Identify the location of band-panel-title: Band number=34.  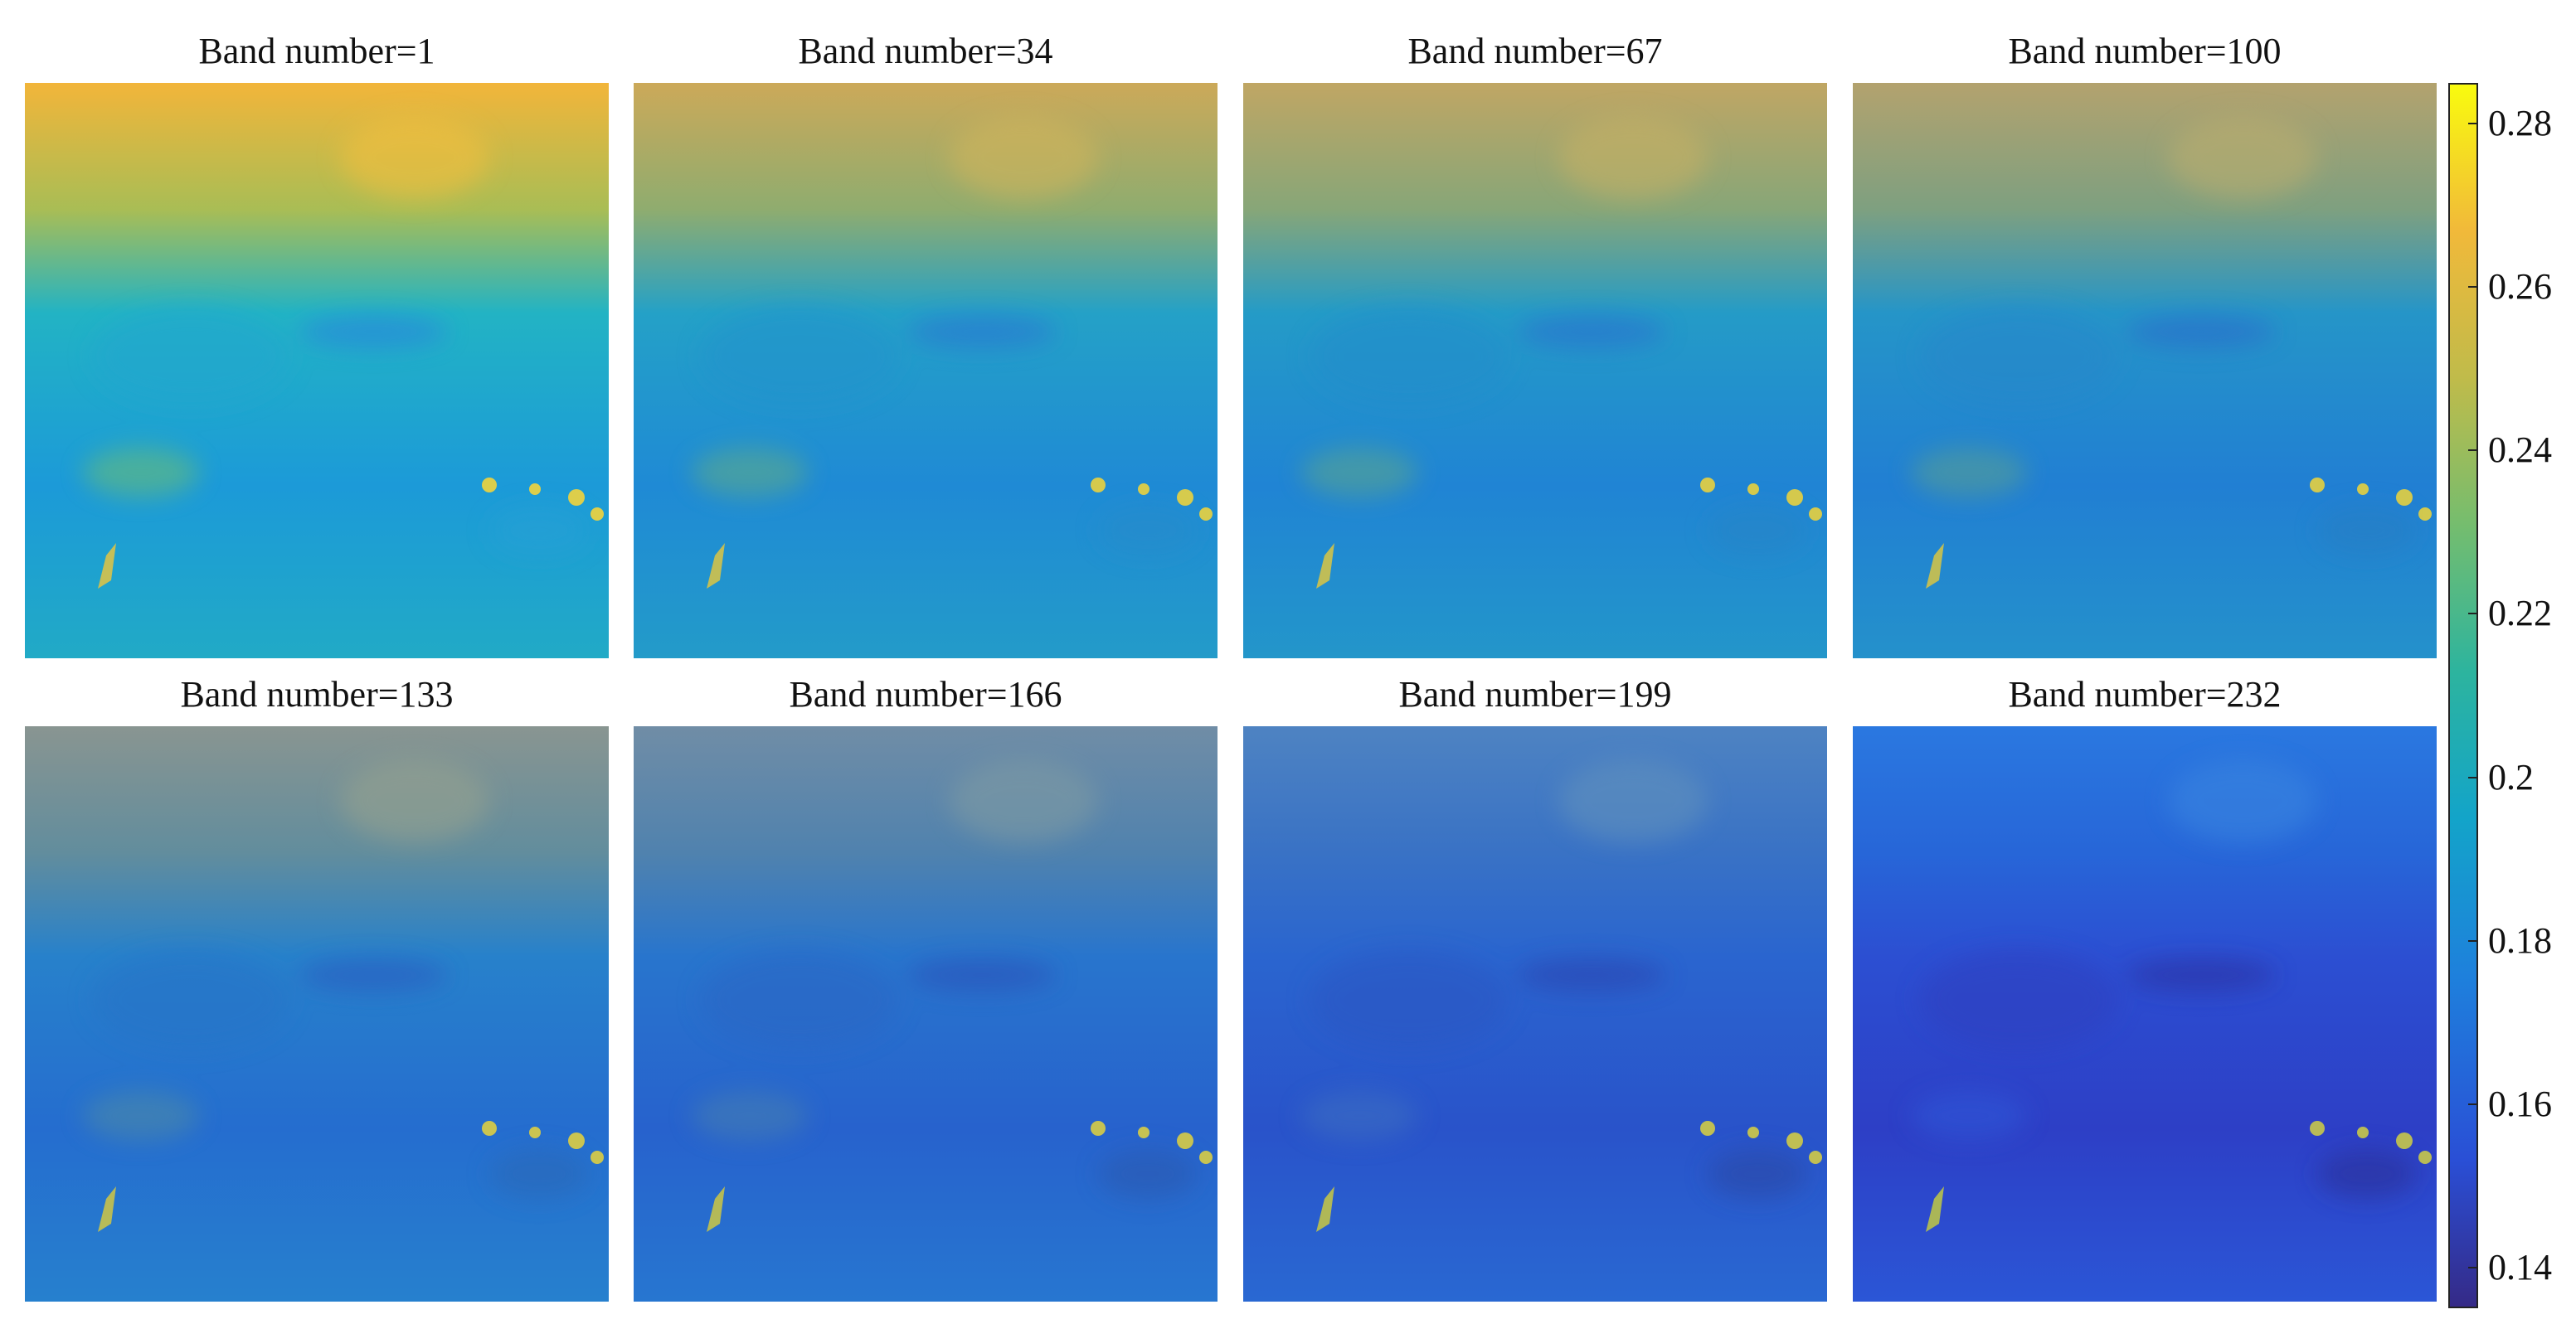
(926, 51).